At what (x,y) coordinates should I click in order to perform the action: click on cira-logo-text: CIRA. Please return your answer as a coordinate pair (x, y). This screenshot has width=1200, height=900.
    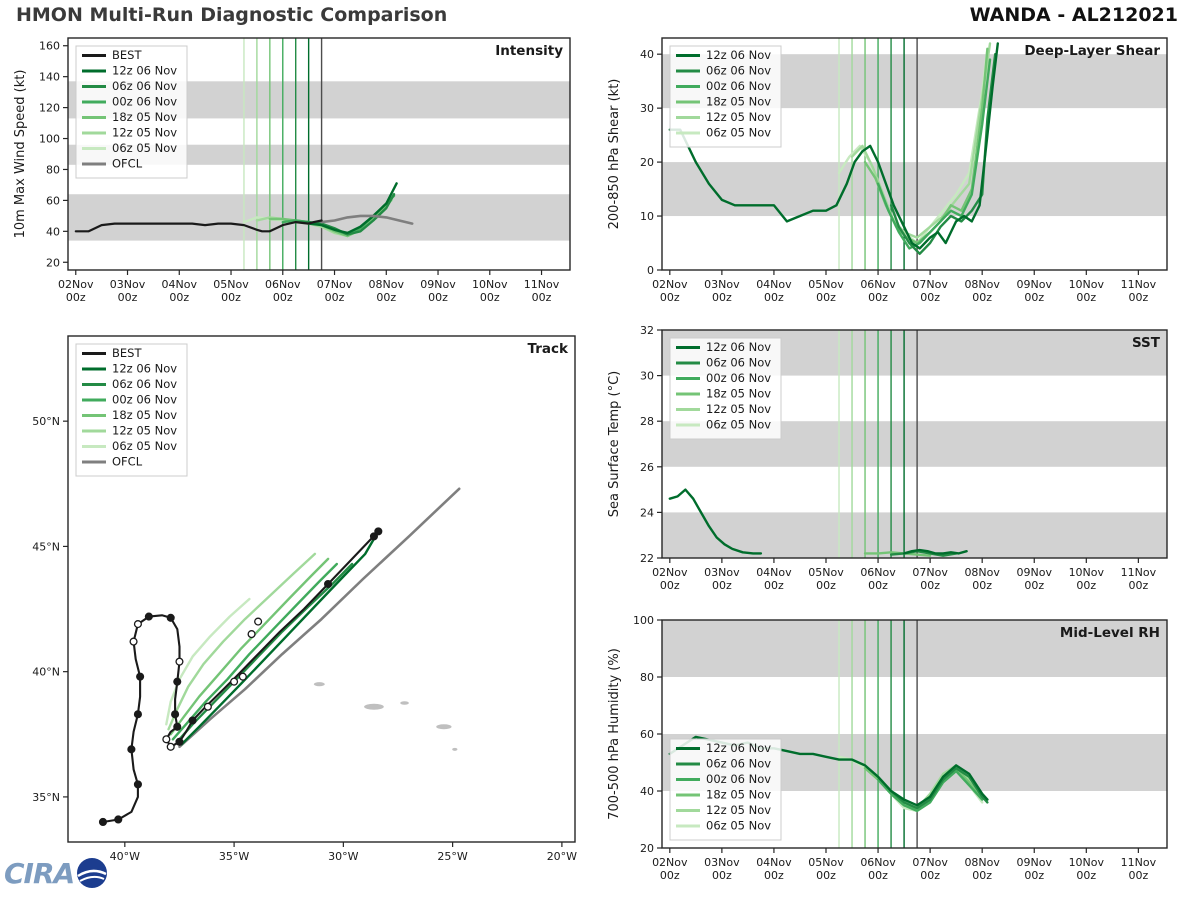
    Looking at the image, I should click on (39, 873).